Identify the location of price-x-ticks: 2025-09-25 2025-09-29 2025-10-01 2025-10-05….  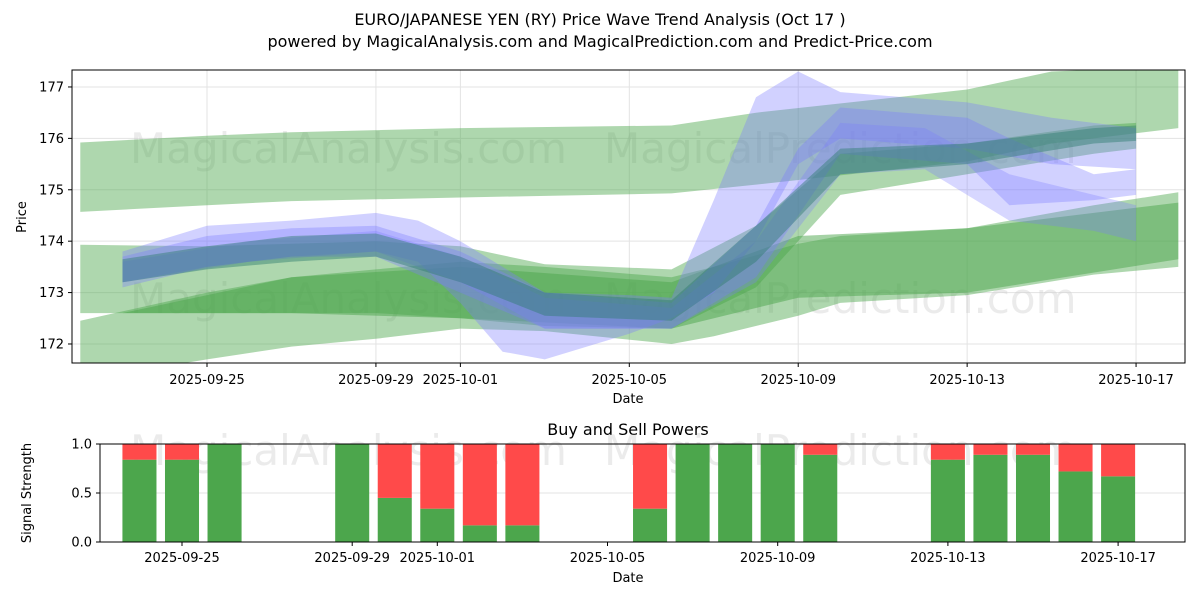
(671, 375).